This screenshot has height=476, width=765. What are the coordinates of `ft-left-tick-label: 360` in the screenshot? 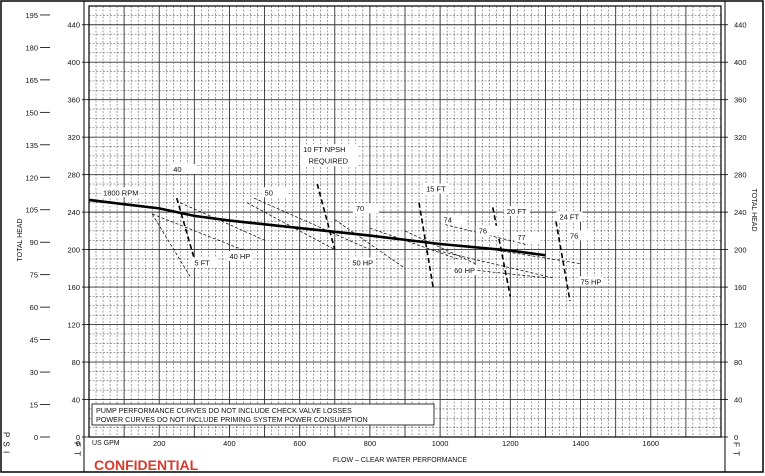 It's located at (73, 100).